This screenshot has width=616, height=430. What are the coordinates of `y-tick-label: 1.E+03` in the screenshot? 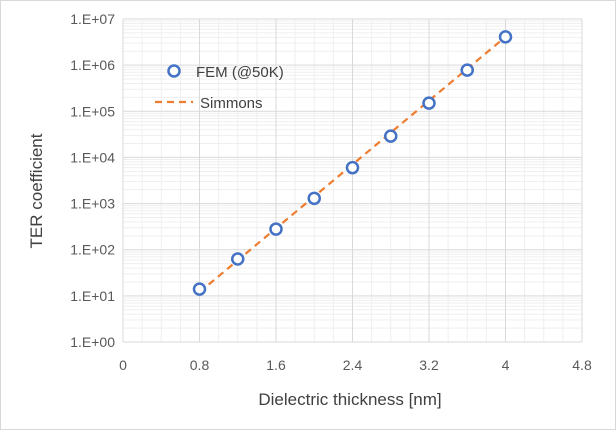 It's located at (92, 204).